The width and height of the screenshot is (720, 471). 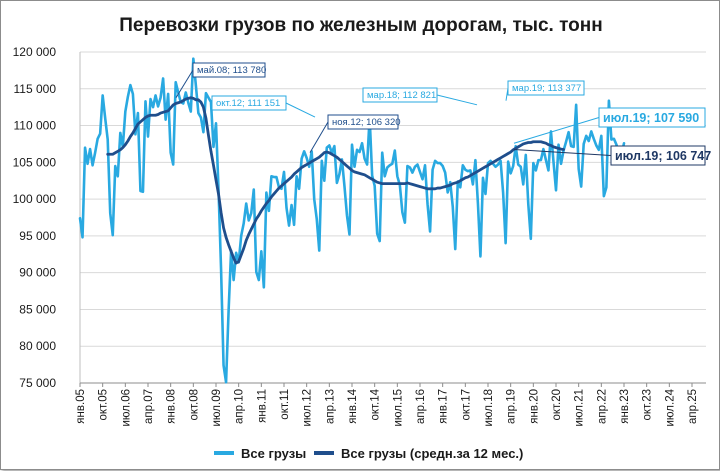 I want to click on annotation-value: 112 821, so click(x=418, y=95).